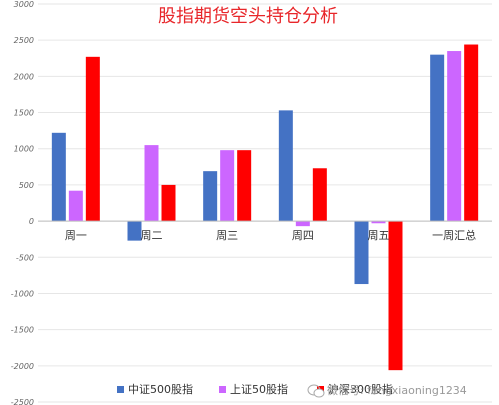 This screenshot has height=405, width=499. Describe the element at coordinates (270, 235) in the screenshot. I see `category-labels: 周一 周二 周三 周四 周五 一周汇总` at that location.